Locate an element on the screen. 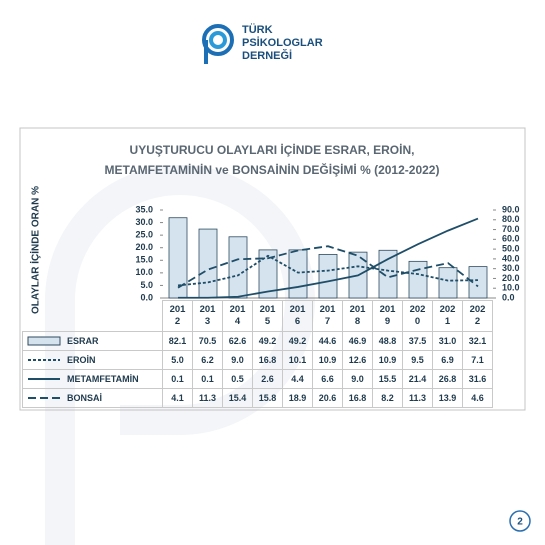  legend-entry: EROİN is located at coordinates (92, 360).